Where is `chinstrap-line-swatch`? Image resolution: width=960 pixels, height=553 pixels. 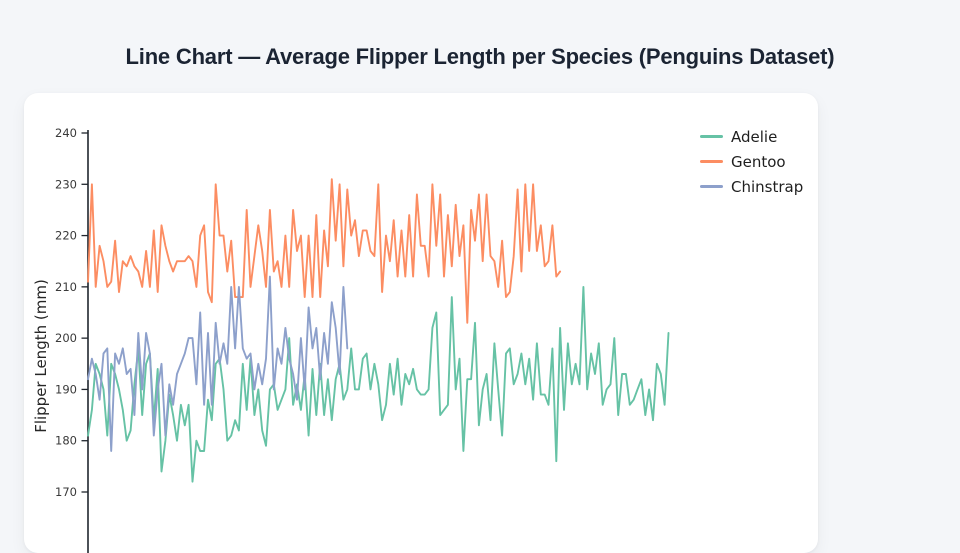
chinstrap-line-swatch is located at coordinates (711, 186).